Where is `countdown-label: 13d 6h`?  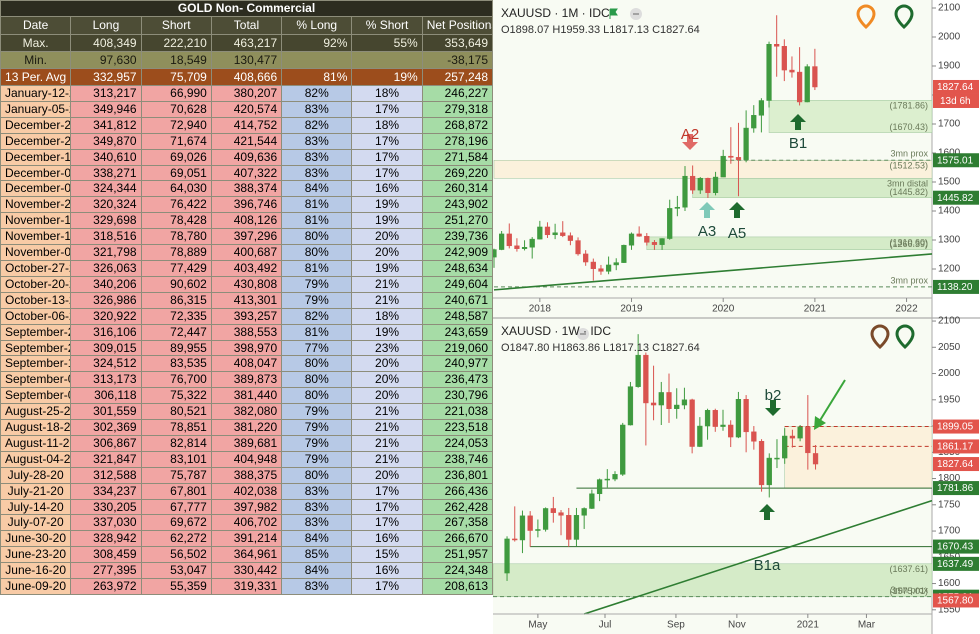
countdown-label: 13d 6h is located at coordinates (955, 101).